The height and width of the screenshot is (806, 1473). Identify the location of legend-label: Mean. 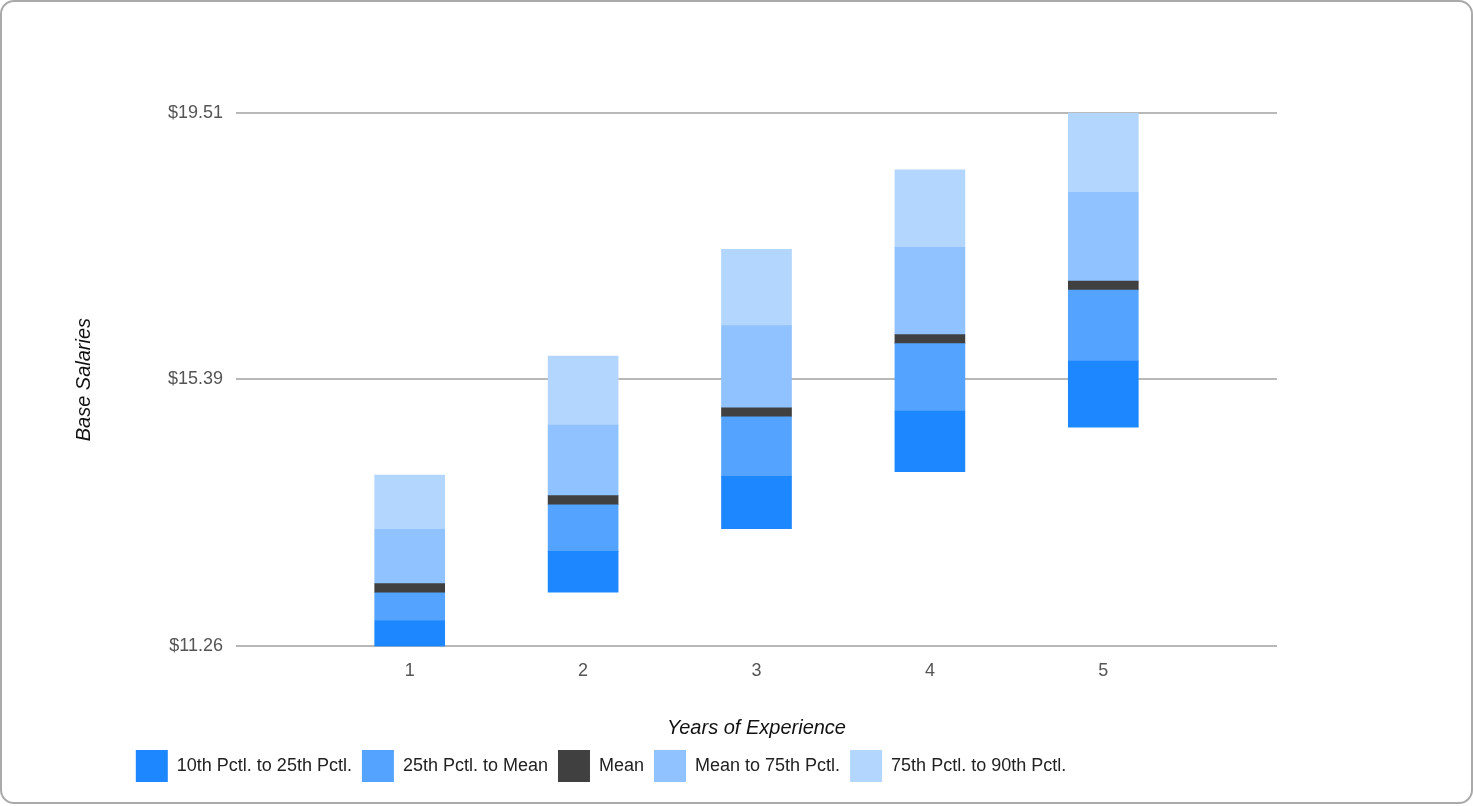
(621, 764).